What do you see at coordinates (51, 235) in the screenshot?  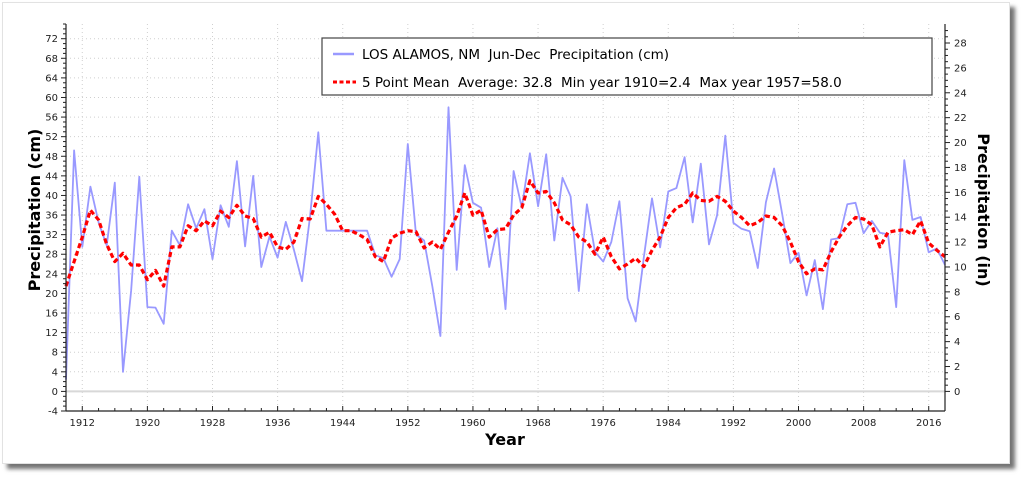 I see `y-tick-label-left: 32` at bounding box center [51, 235].